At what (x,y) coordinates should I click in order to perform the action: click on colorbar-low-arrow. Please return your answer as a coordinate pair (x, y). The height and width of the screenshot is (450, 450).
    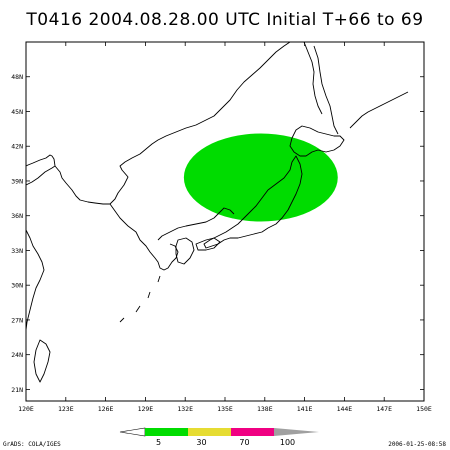
    Looking at the image, I should click on (132, 432).